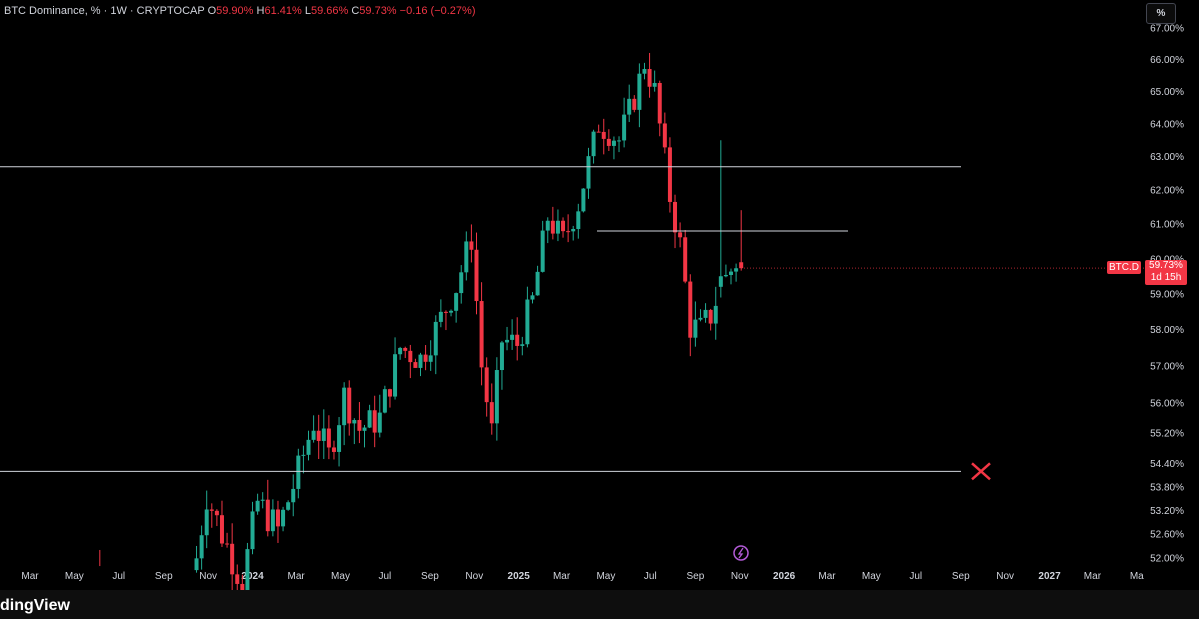 This screenshot has height=619, width=1199. I want to click on legend-title: BTC Dominance, % · 1W · CRYPTOCAP, so click(104, 11).